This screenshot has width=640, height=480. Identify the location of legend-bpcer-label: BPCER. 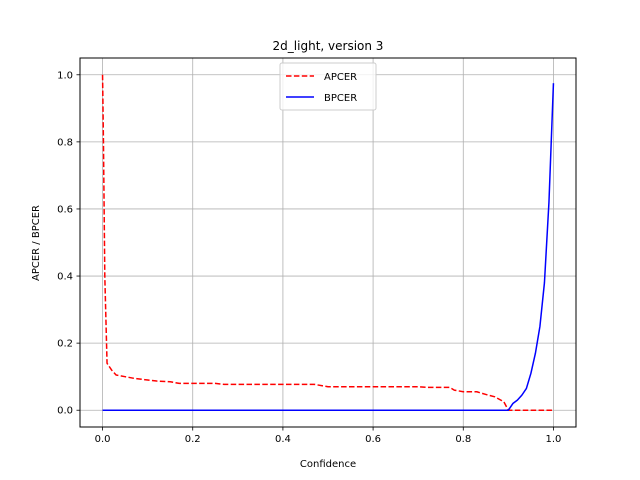
(340, 98).